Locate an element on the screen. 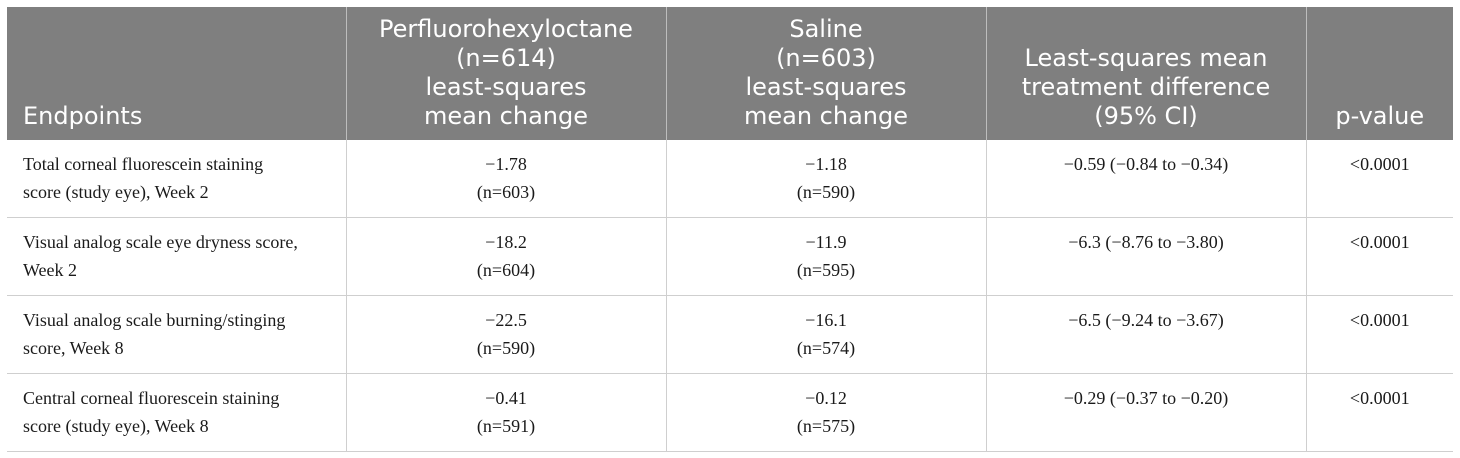 The height and width of the screenshot is (458, 1460). pfho-n: (n=591) is located at coordinates (506, 426).